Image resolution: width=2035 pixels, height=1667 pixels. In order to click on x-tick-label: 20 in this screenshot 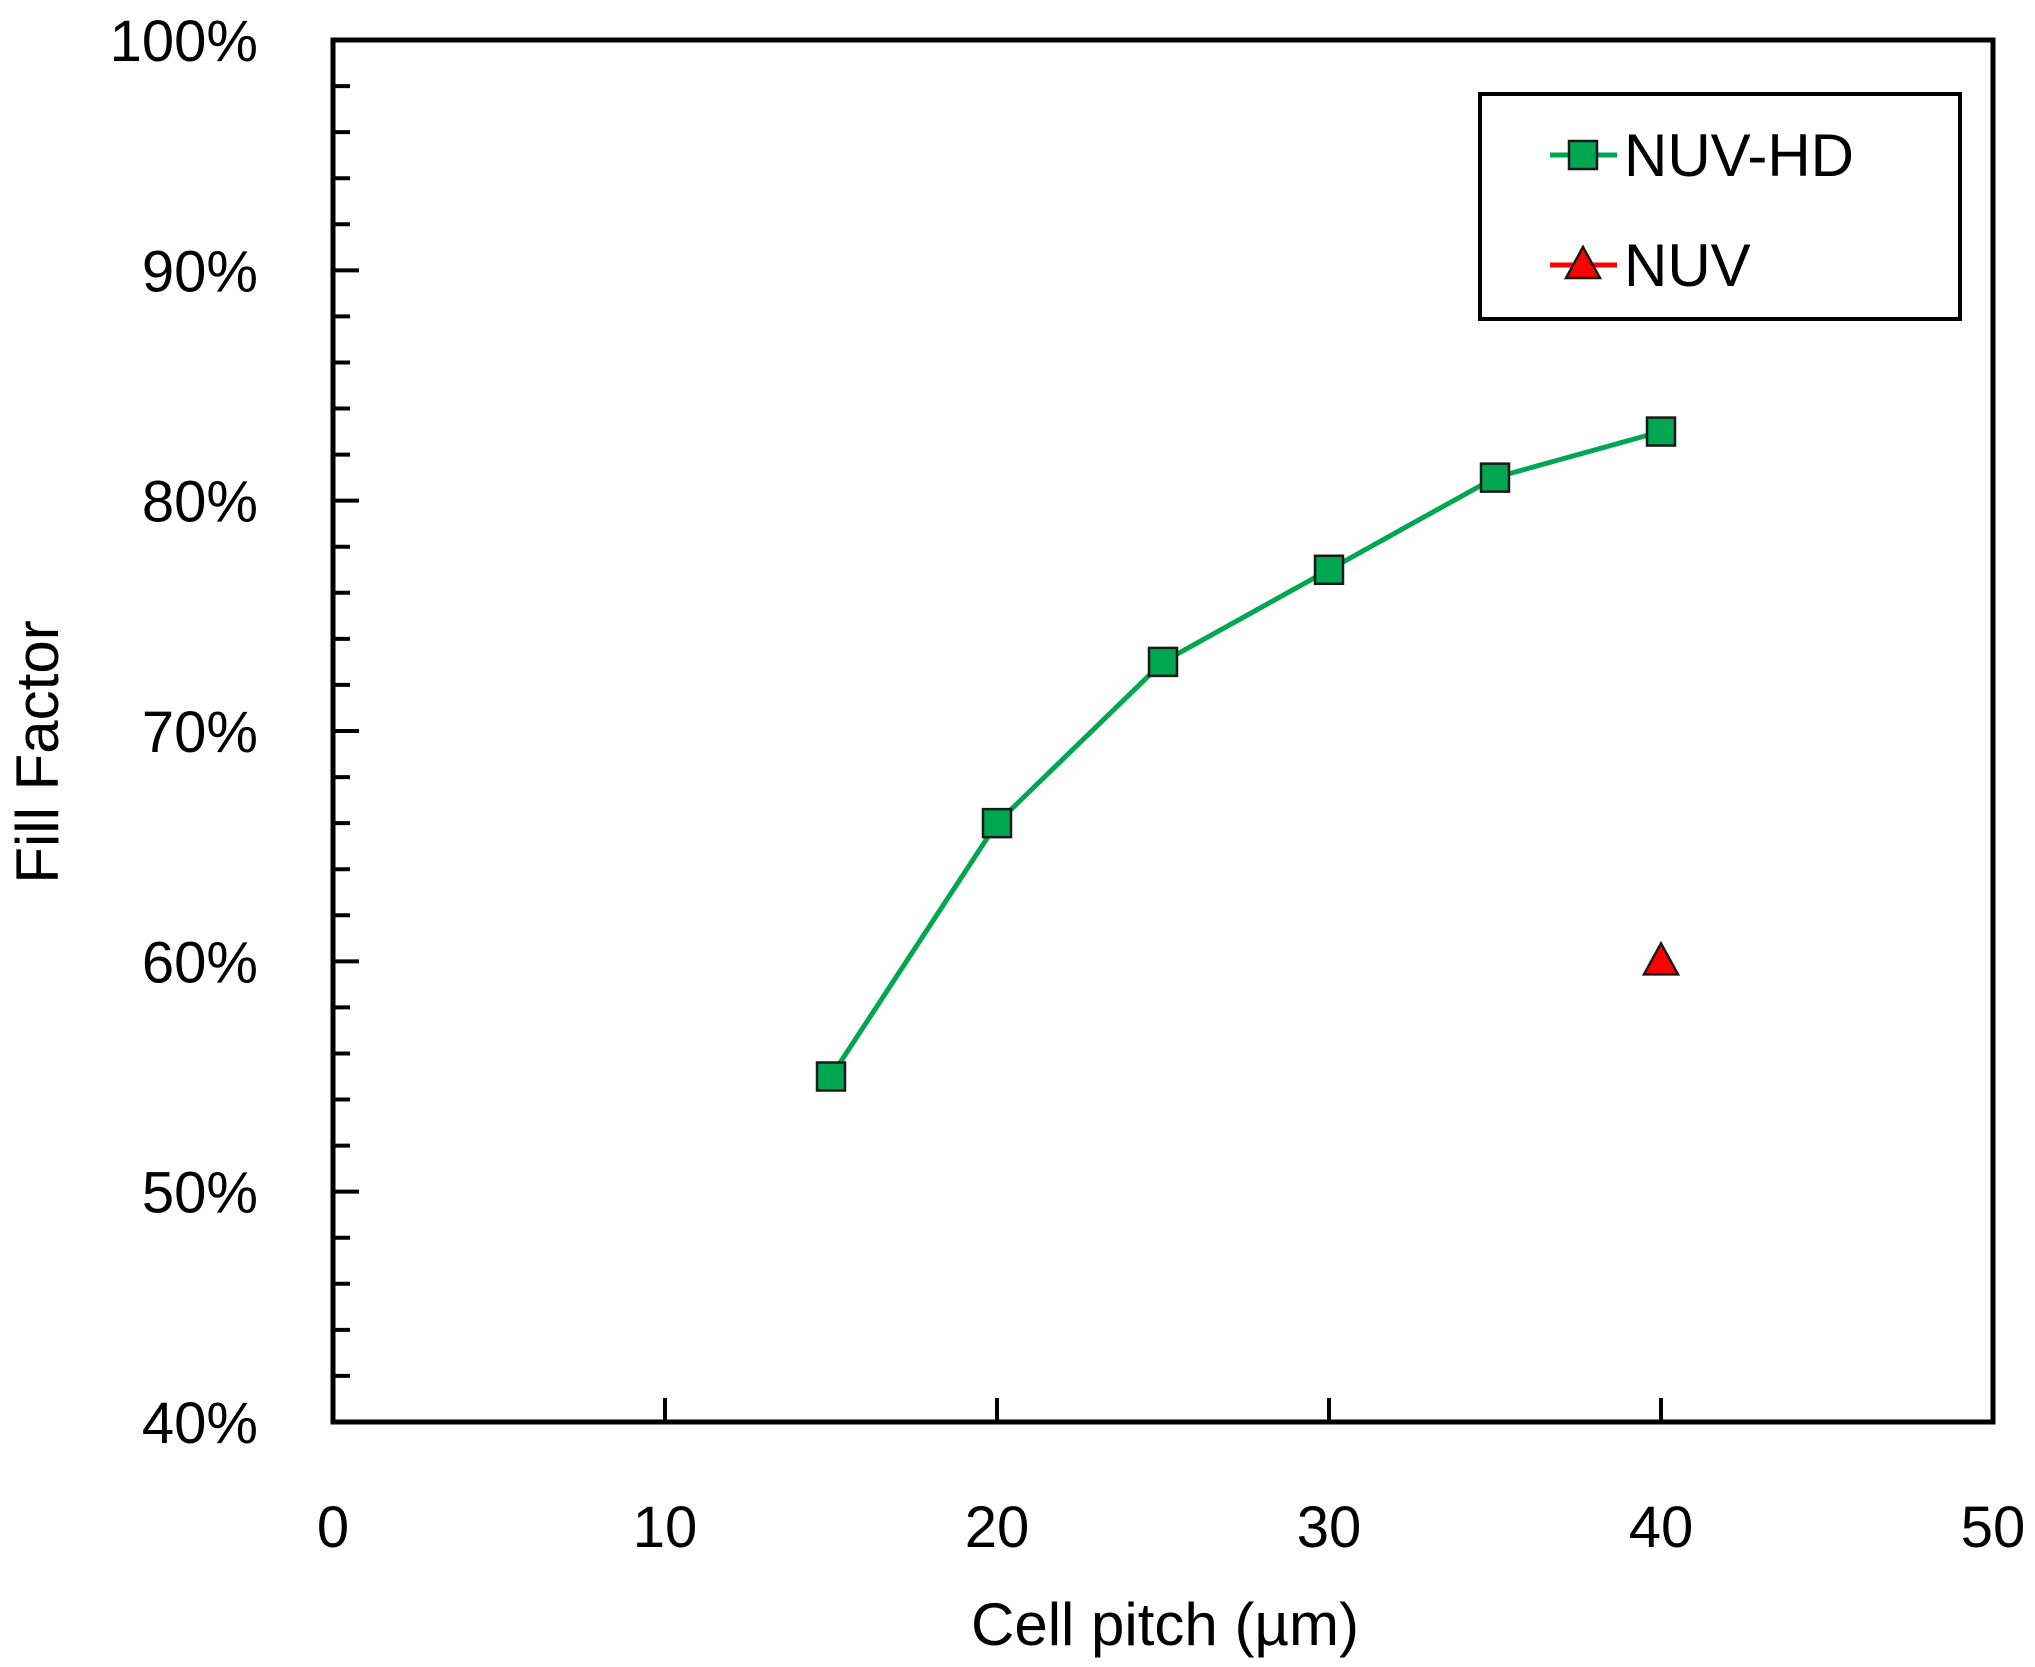, I will do `click(997, 1527)`.